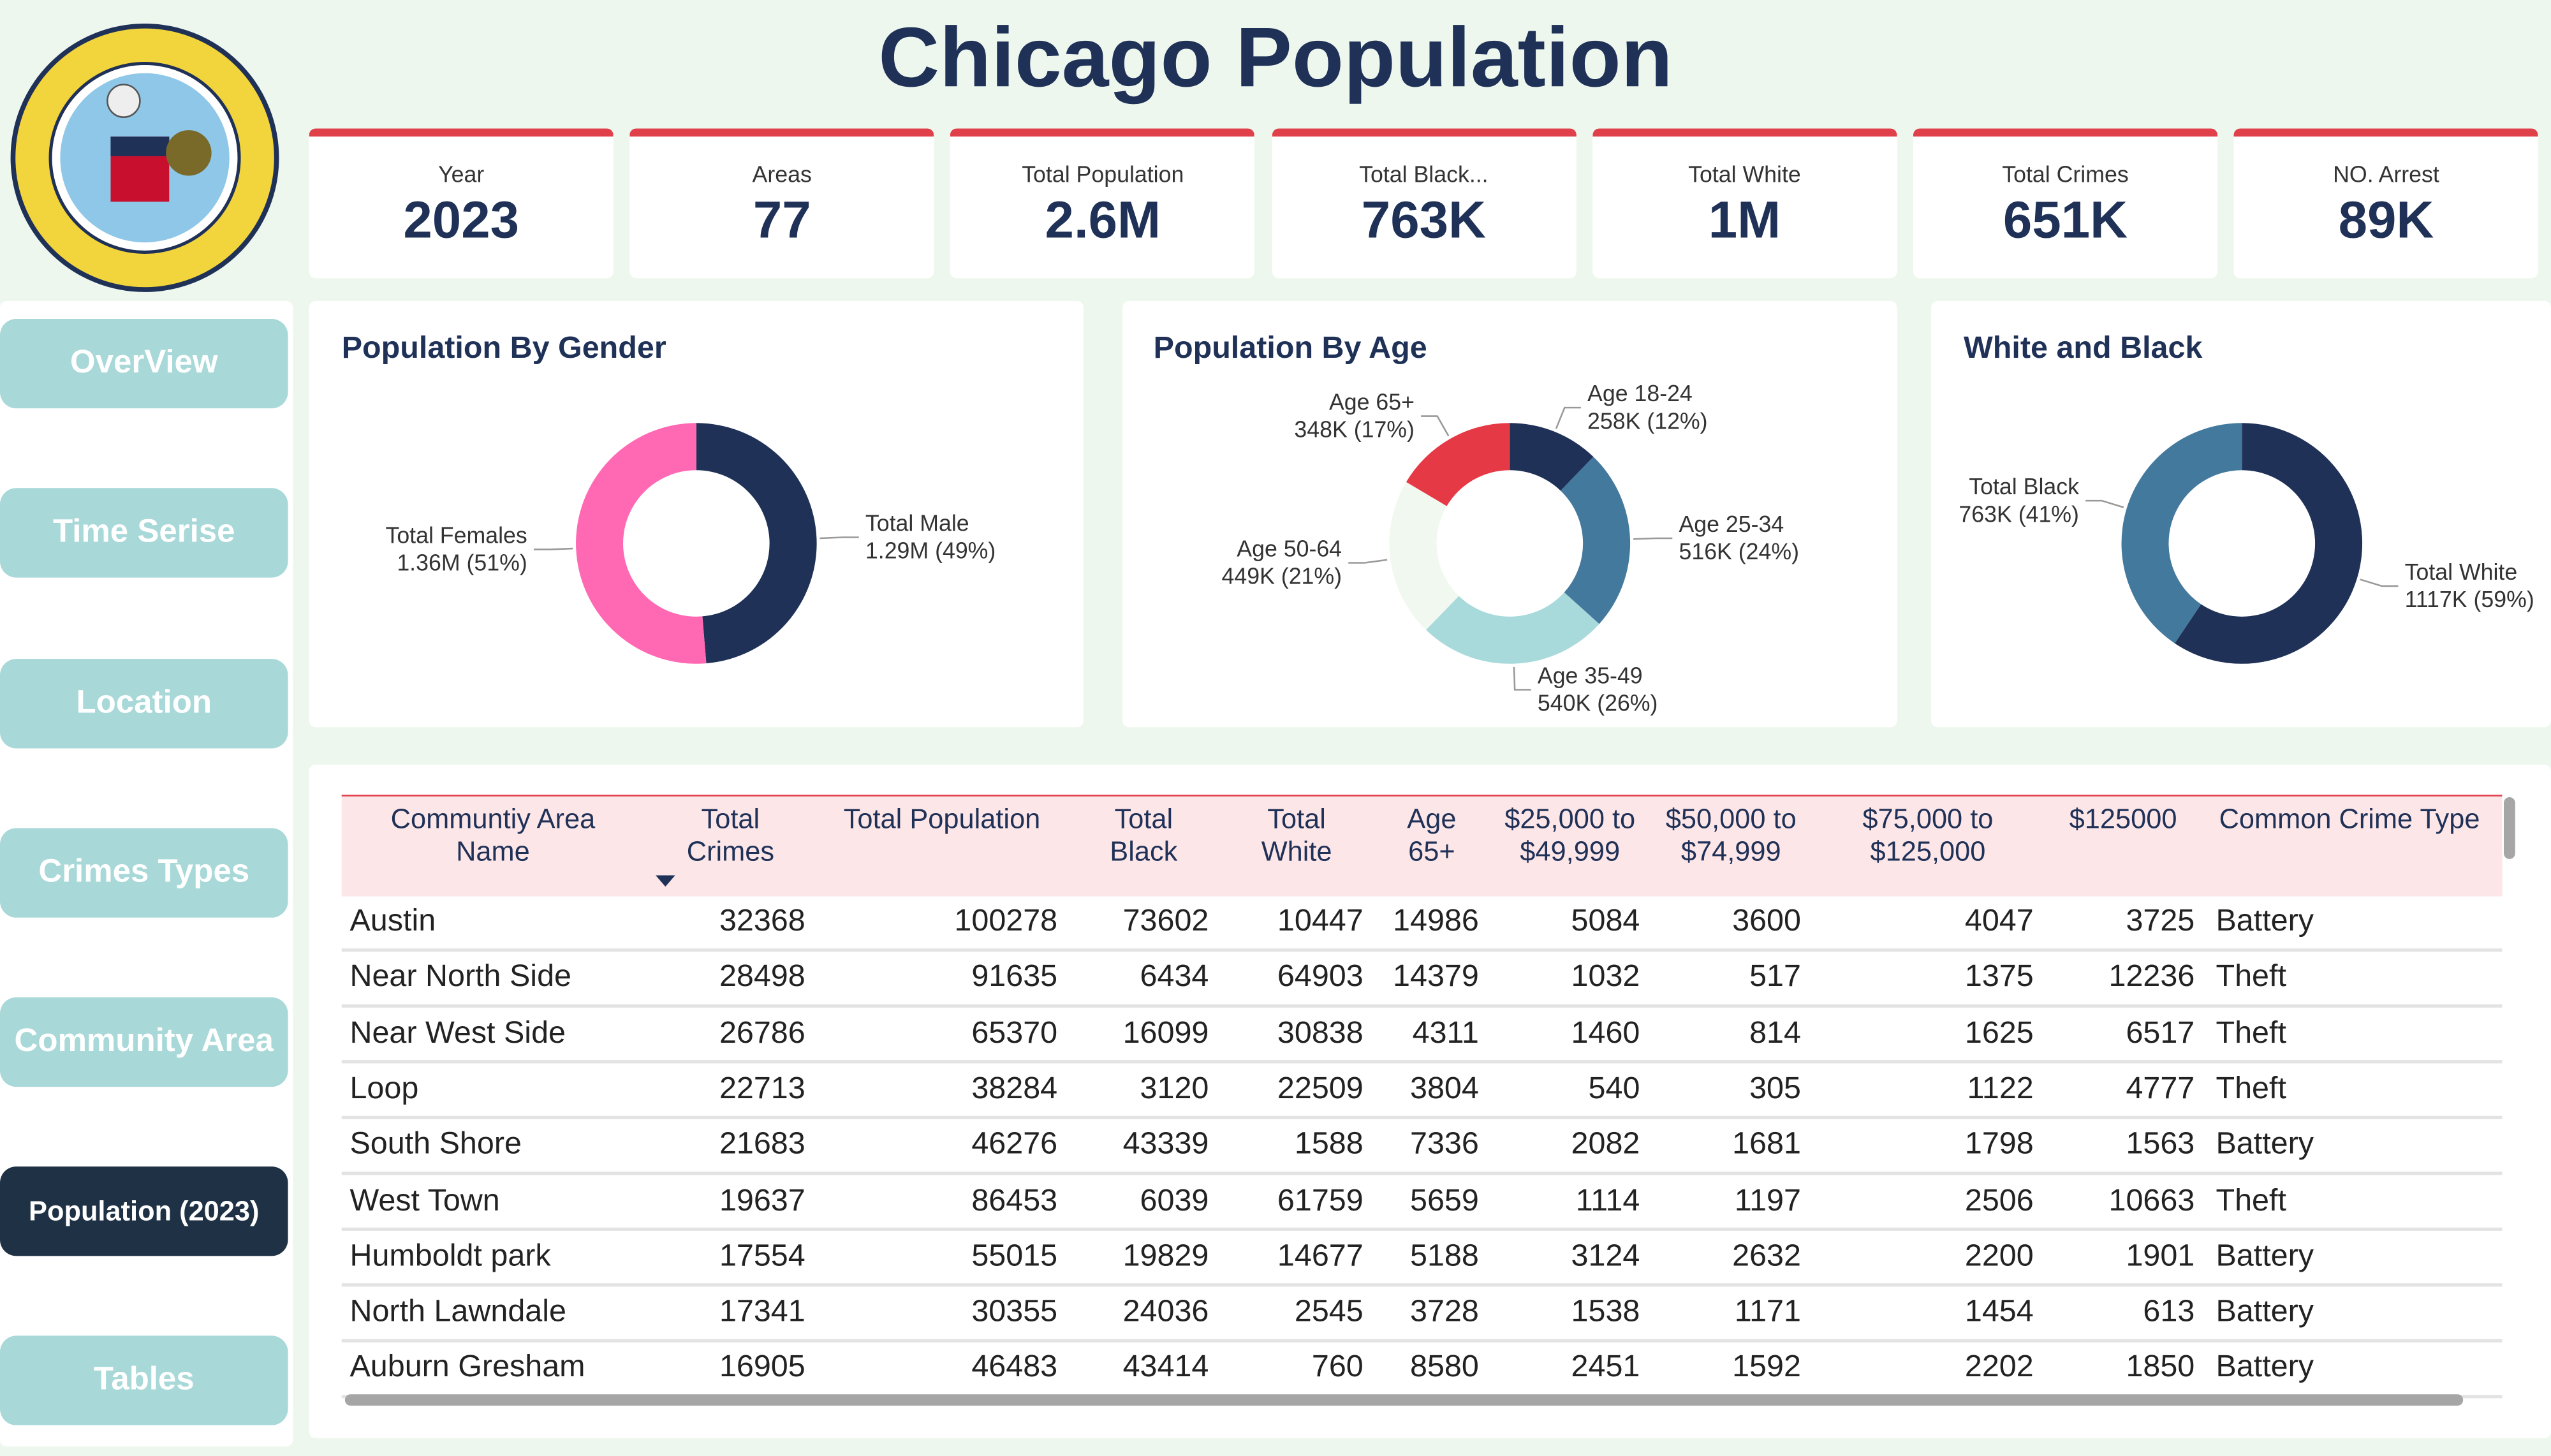 Image resolution: width=2551 pixels, height=1456 pixels. I want to click on table-cell: 46483, so click(1014, 1368).